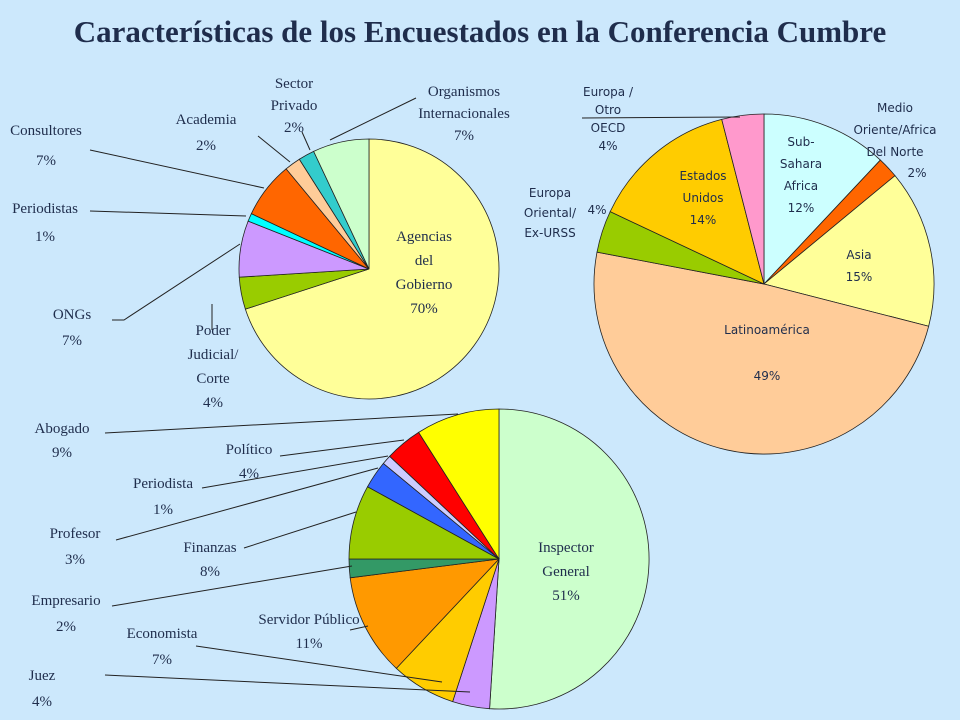 The width and height of the screenshot is (960, 720). Describe the element at coordinates (459, 484) in the screenshot. I see `ocupacion-slice-abogado` at that location.